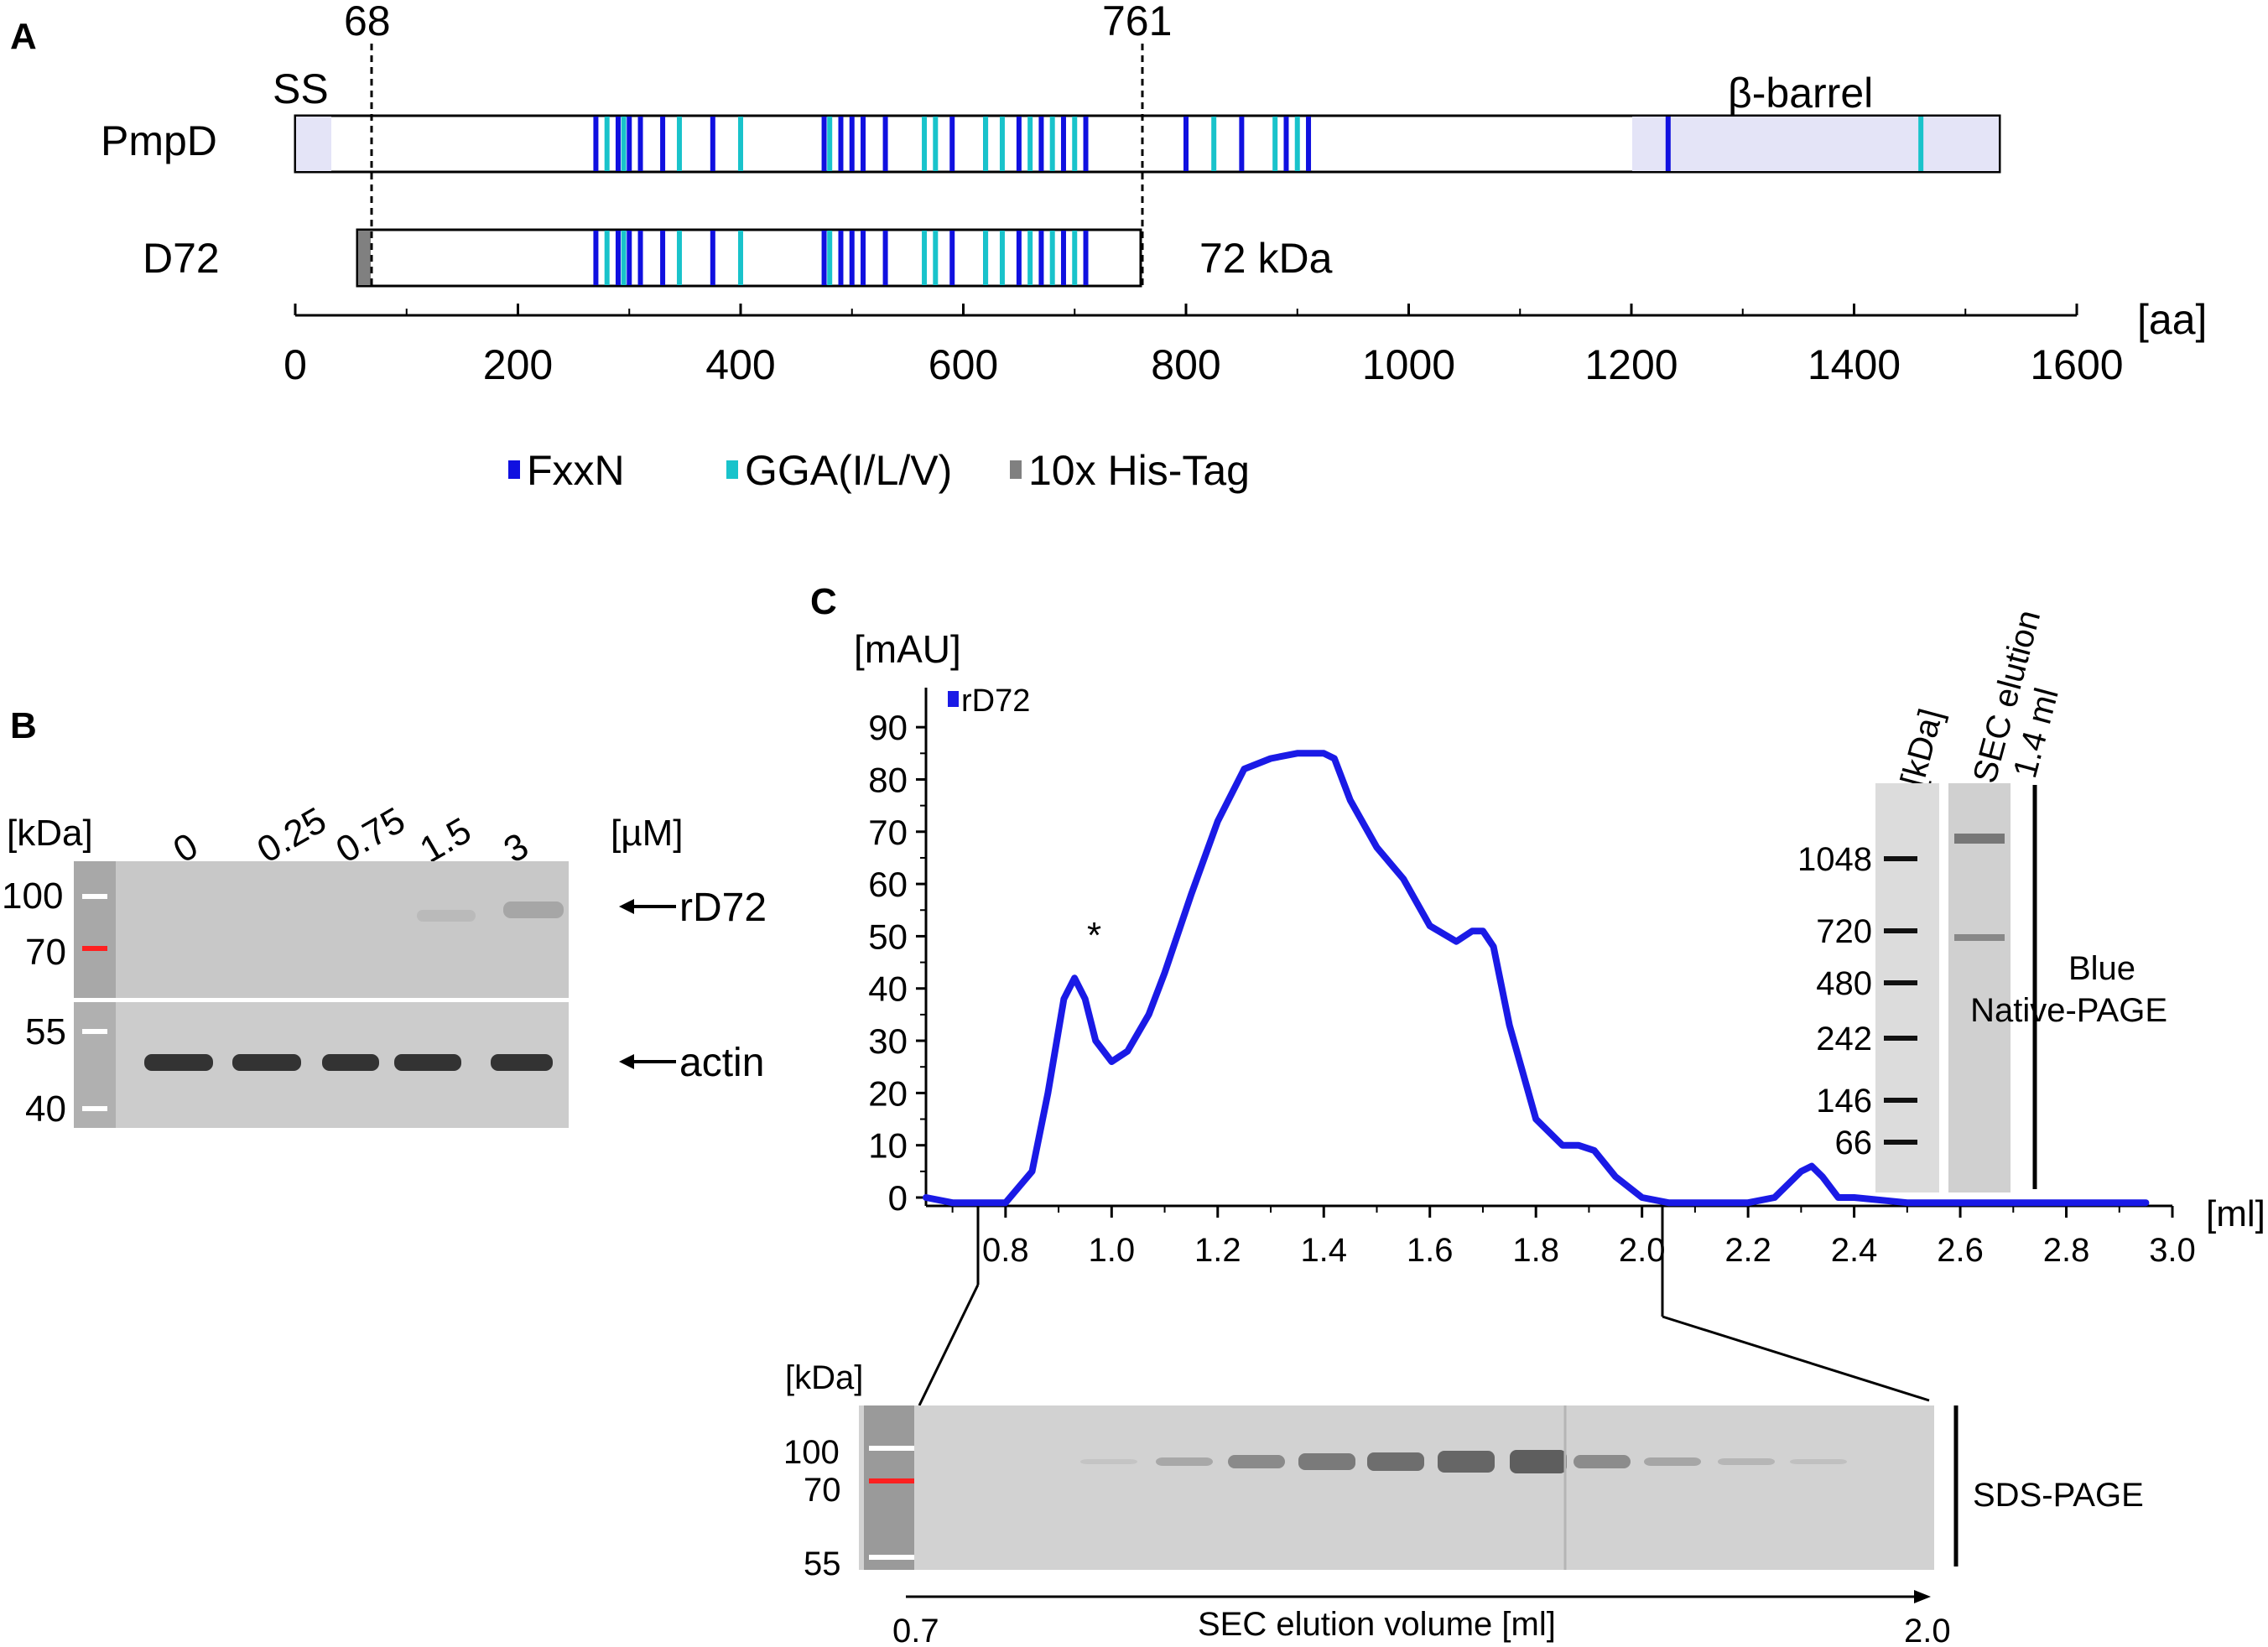 The width and height of the screenshot is (2268, 1647). I want to click on x-tick-label-0.8: 0.8, so click(1005, 1250).